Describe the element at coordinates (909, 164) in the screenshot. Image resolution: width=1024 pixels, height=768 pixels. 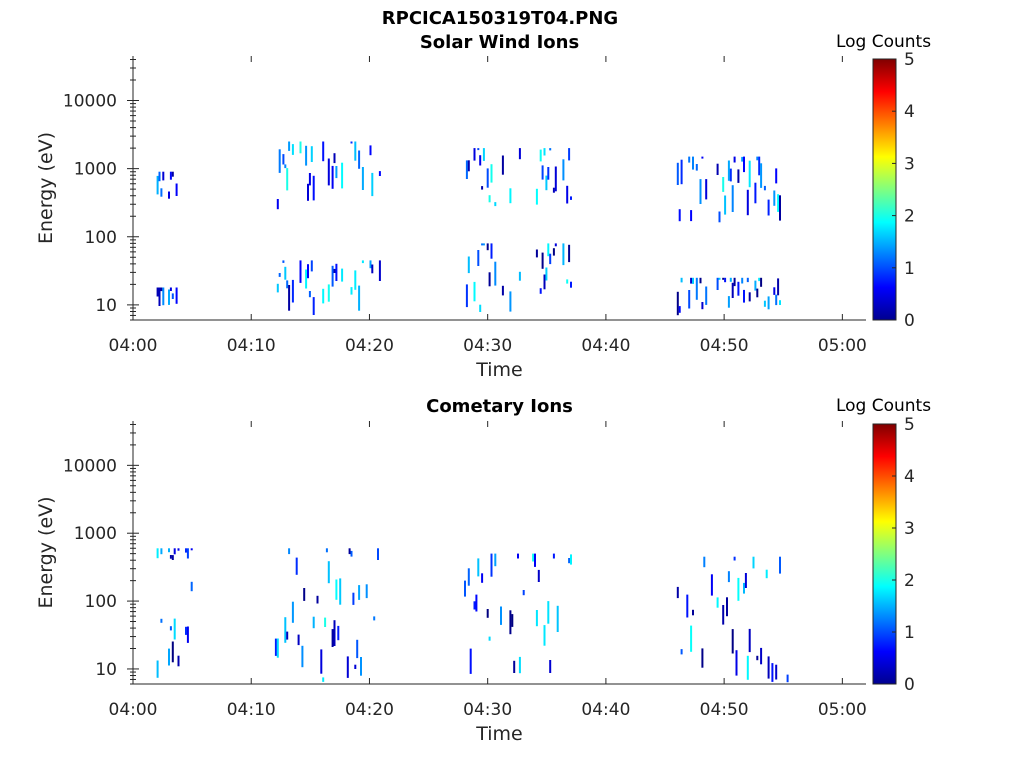
I see `colorbar-tick-label: 3` at that location.